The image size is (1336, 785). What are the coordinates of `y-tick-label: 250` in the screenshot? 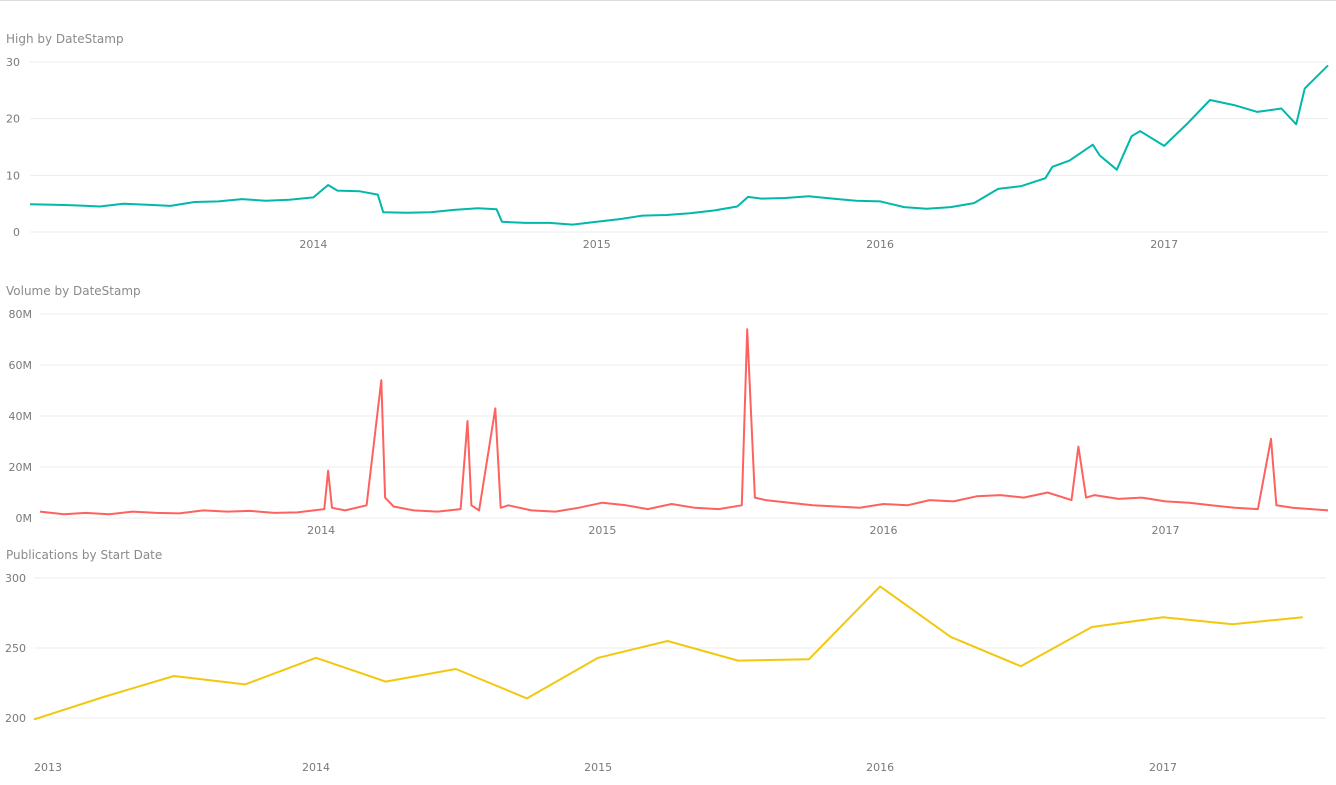 It's located at (15, 648).